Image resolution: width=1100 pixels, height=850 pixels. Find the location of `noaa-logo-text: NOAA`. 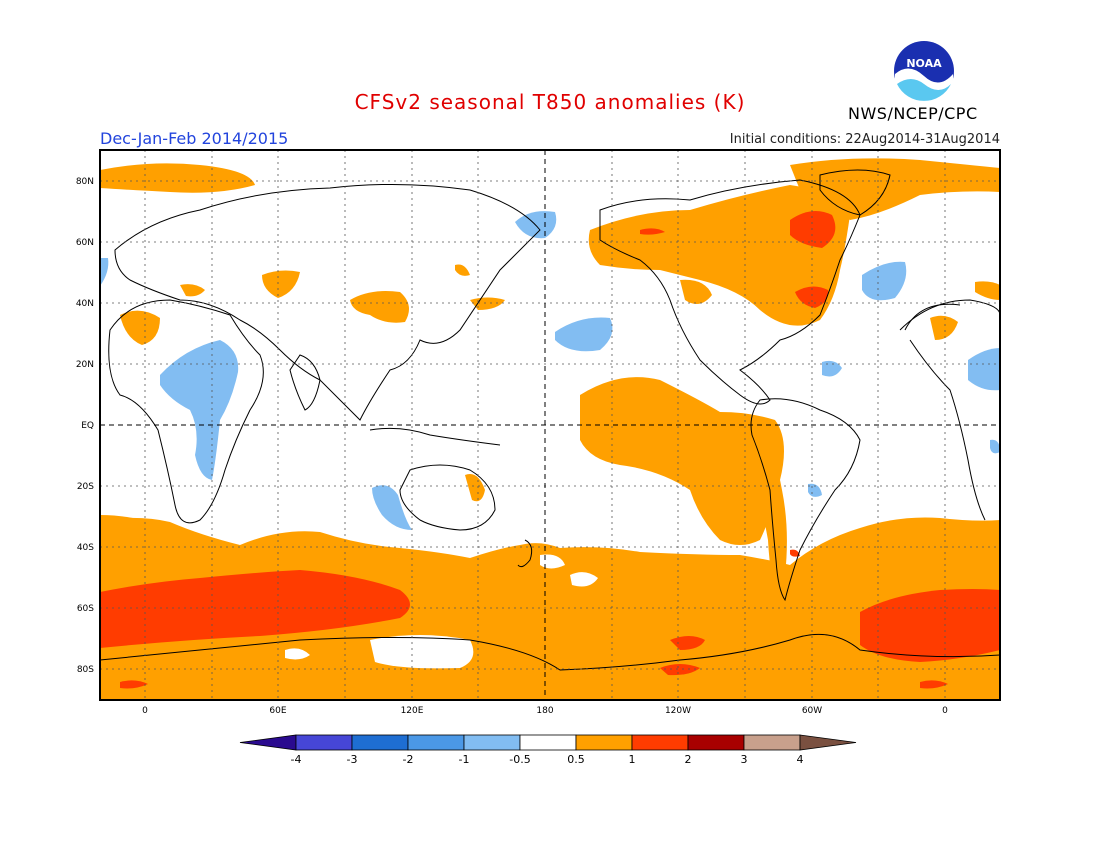

noaa-logo-text: NOAA is located at coordinates (924, 63).